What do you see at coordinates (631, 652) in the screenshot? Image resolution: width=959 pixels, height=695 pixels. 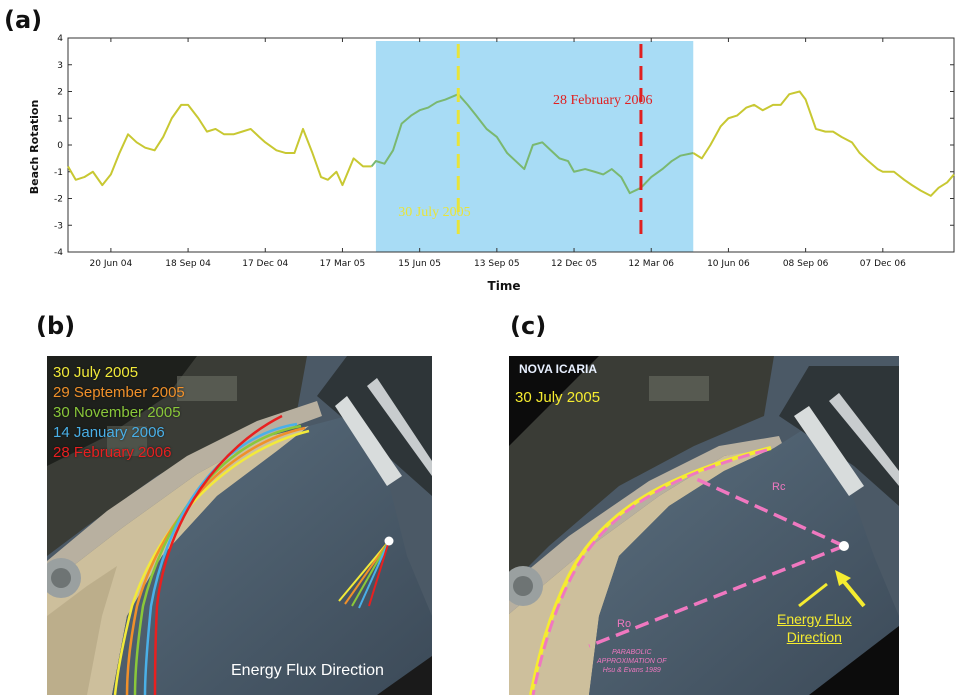 I see `parabolic-line1: PARABOLIC` at bounding box center [631, 652].